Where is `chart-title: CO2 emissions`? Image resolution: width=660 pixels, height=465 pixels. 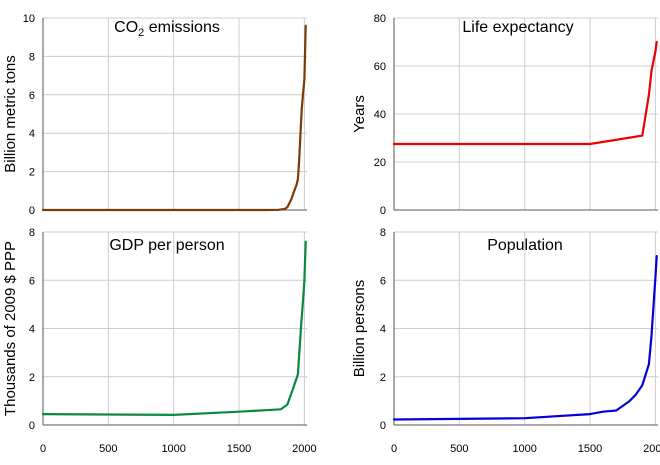 chart-title: CO2 emissions is located at coordinates (167, 29).